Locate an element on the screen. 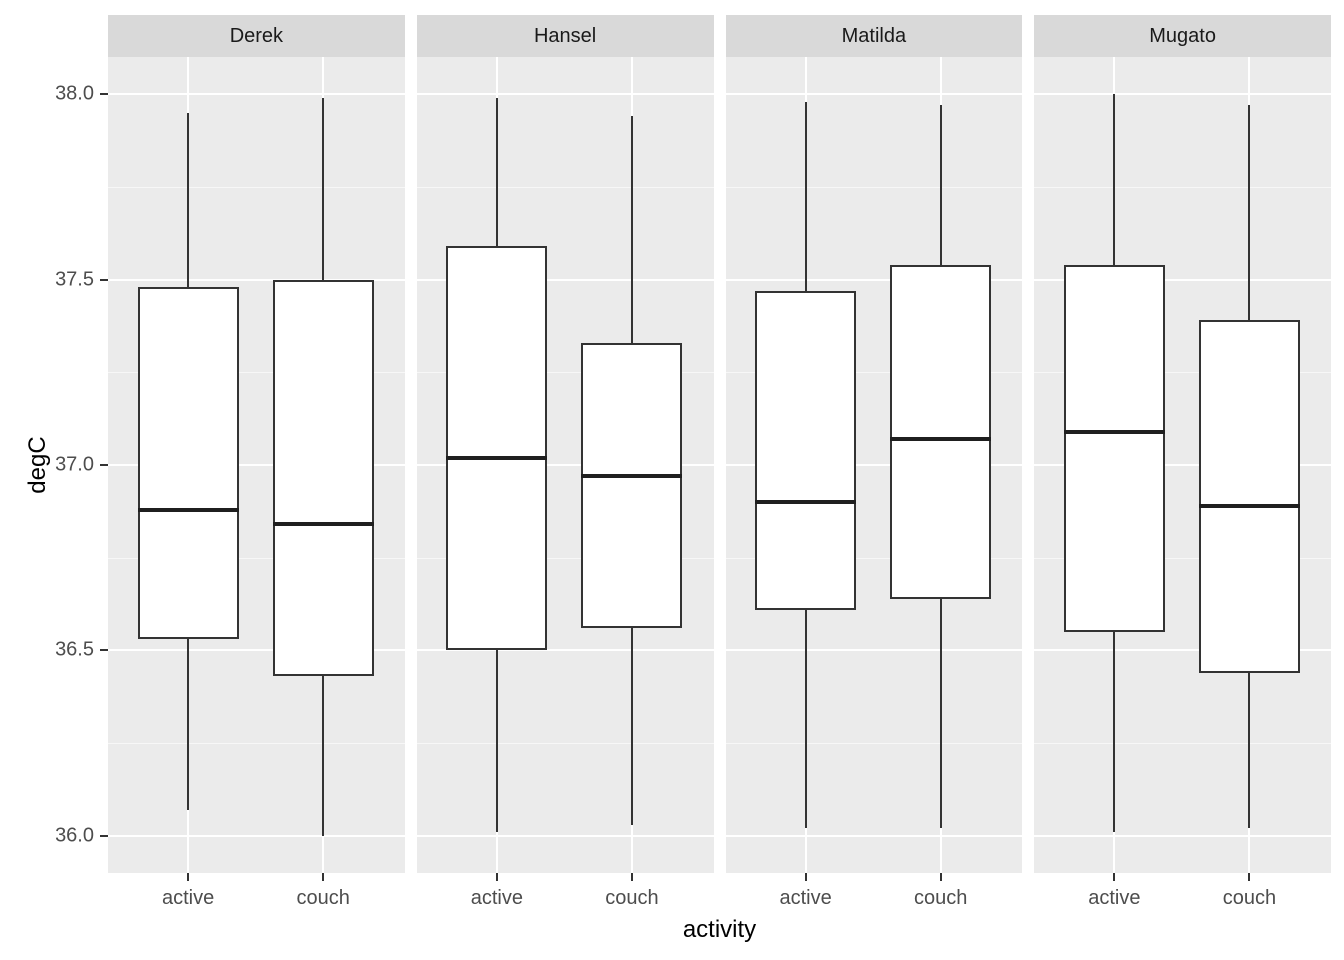  y-tick-label-37.5: 37.5 is located at coordinates (74, 279).